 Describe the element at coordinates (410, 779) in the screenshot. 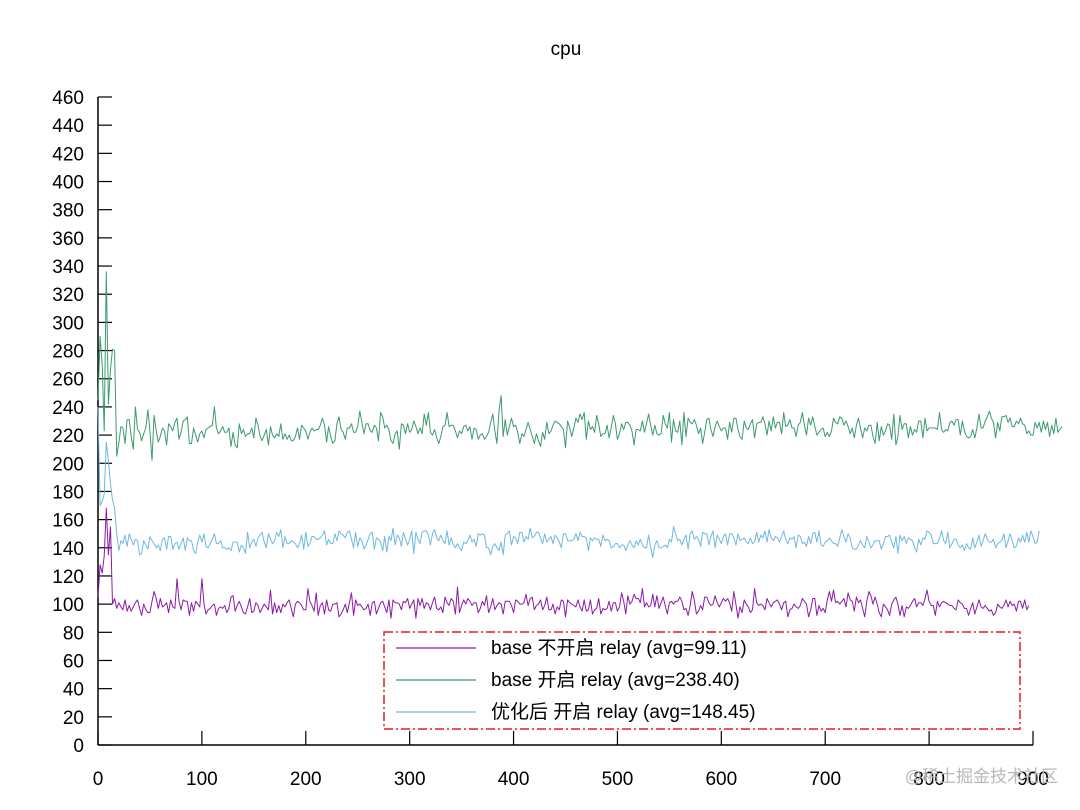

I see `x-tick-label: 300` at that location.